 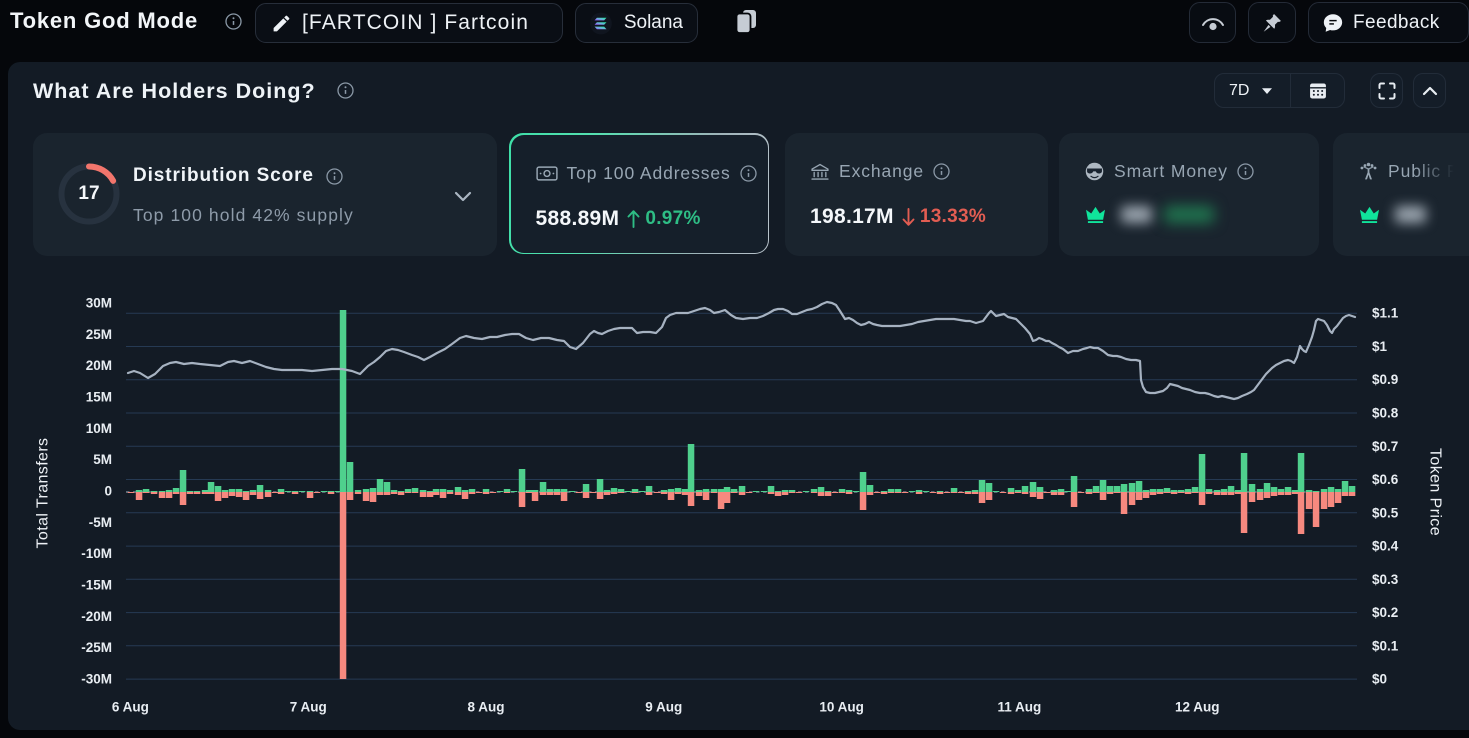 What do you see at coordinates (1197, 707) in the screenshot?
I see `svg-text: 12 Aug` at bounding box center [1197, 707].